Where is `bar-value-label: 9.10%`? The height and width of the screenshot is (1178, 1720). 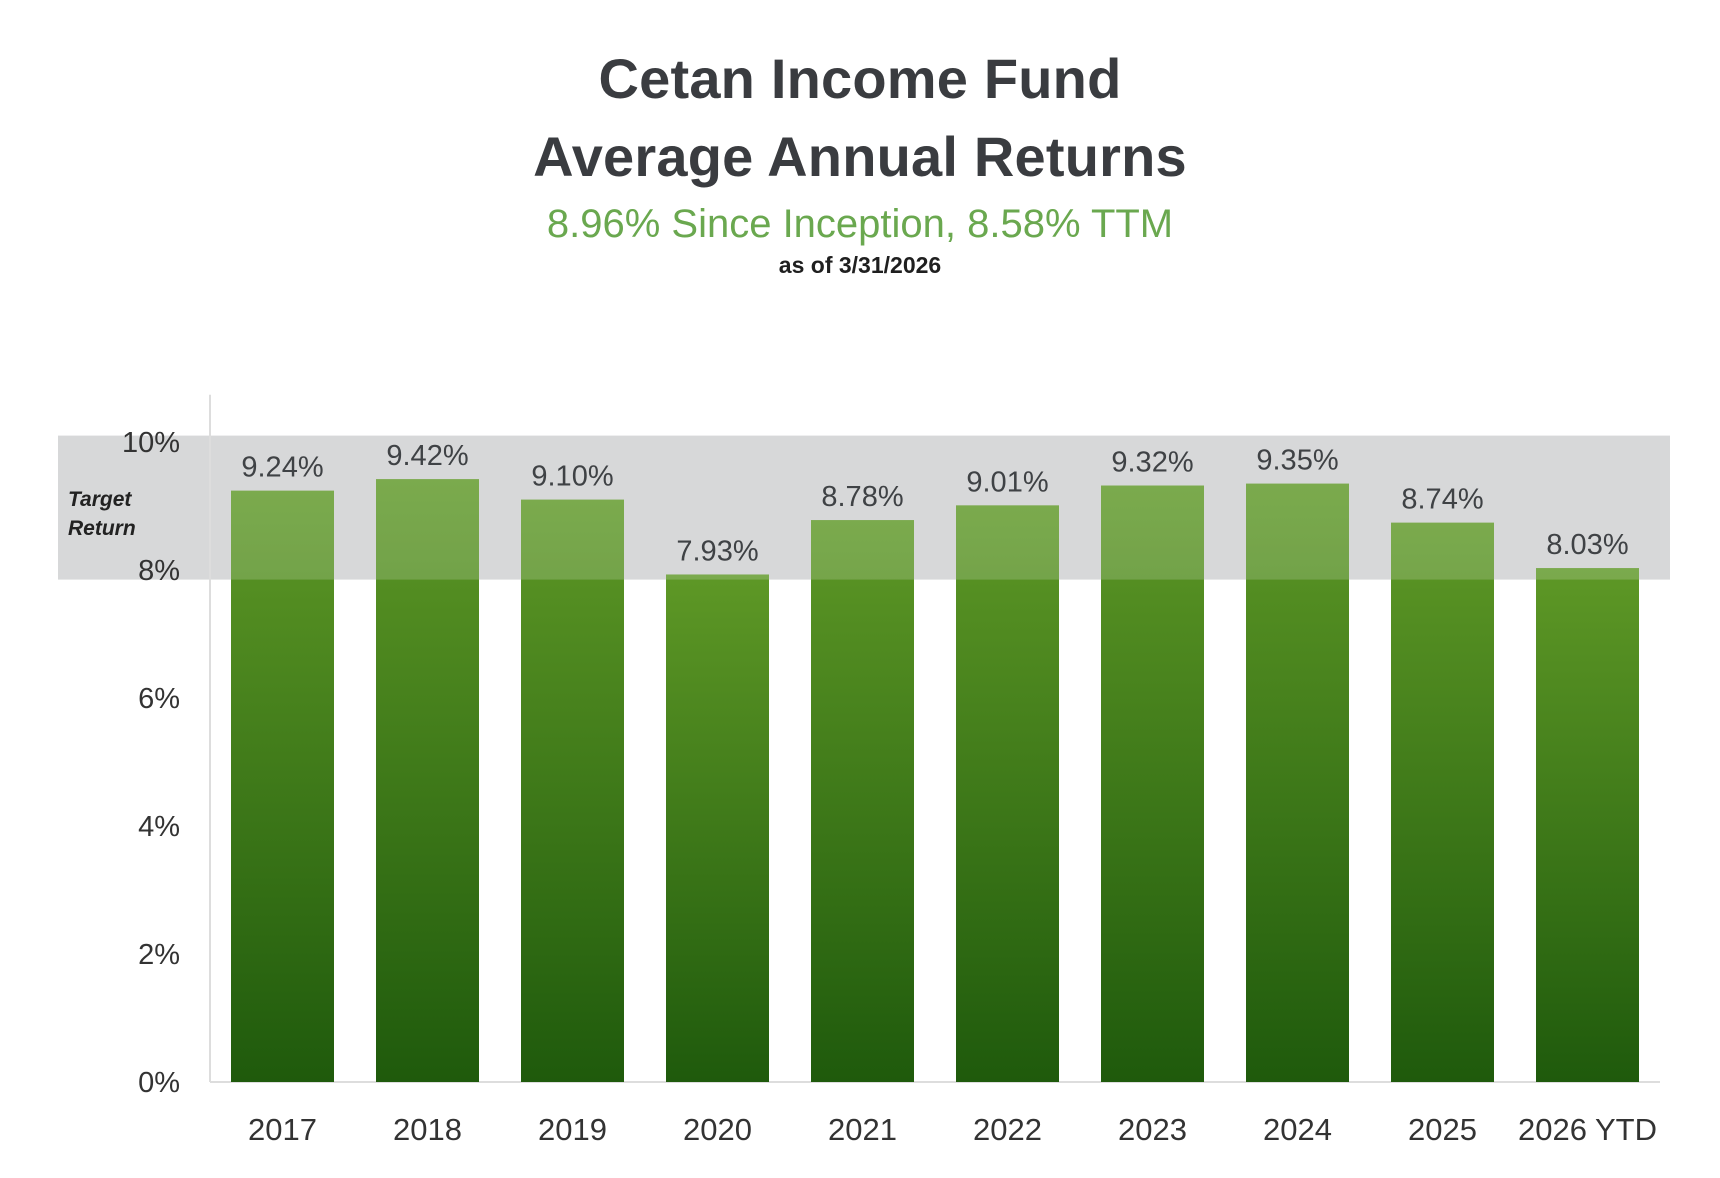 bar-value-label: 9.10% is located at coordinates (572, 477).